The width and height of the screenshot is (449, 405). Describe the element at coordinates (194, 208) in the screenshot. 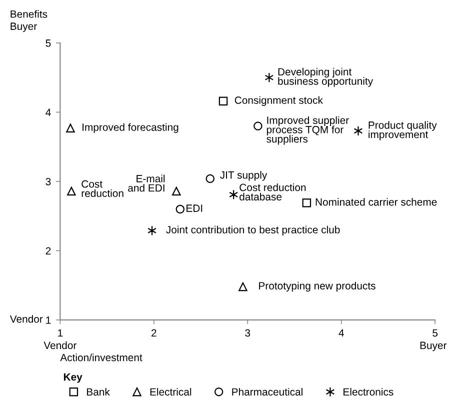

I see `annotation: EDI` at that location.